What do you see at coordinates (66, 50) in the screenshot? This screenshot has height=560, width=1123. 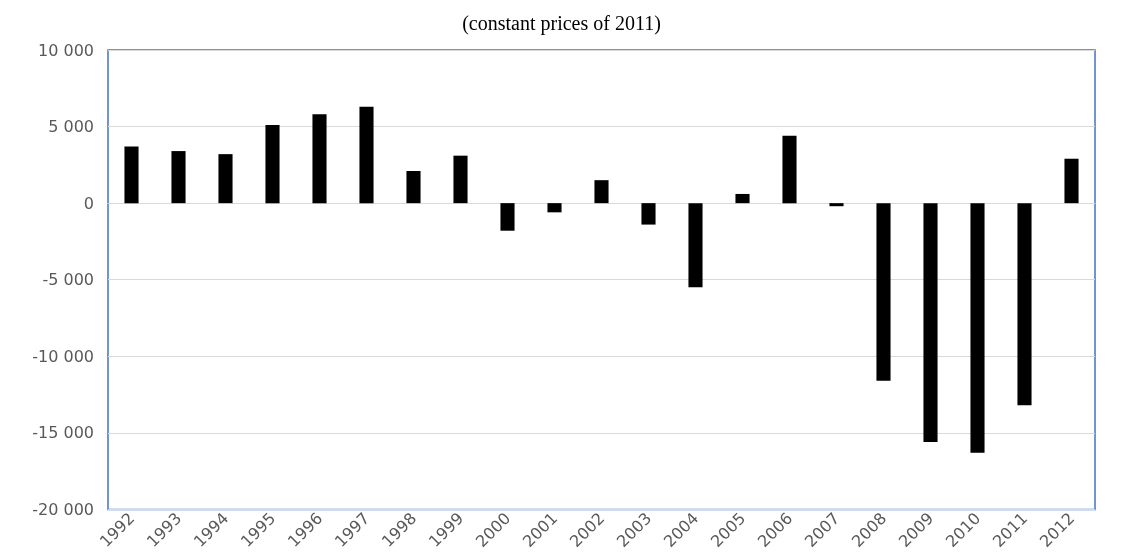 I see `y-tick-label: 10 000` at bounding box center [66, 50].